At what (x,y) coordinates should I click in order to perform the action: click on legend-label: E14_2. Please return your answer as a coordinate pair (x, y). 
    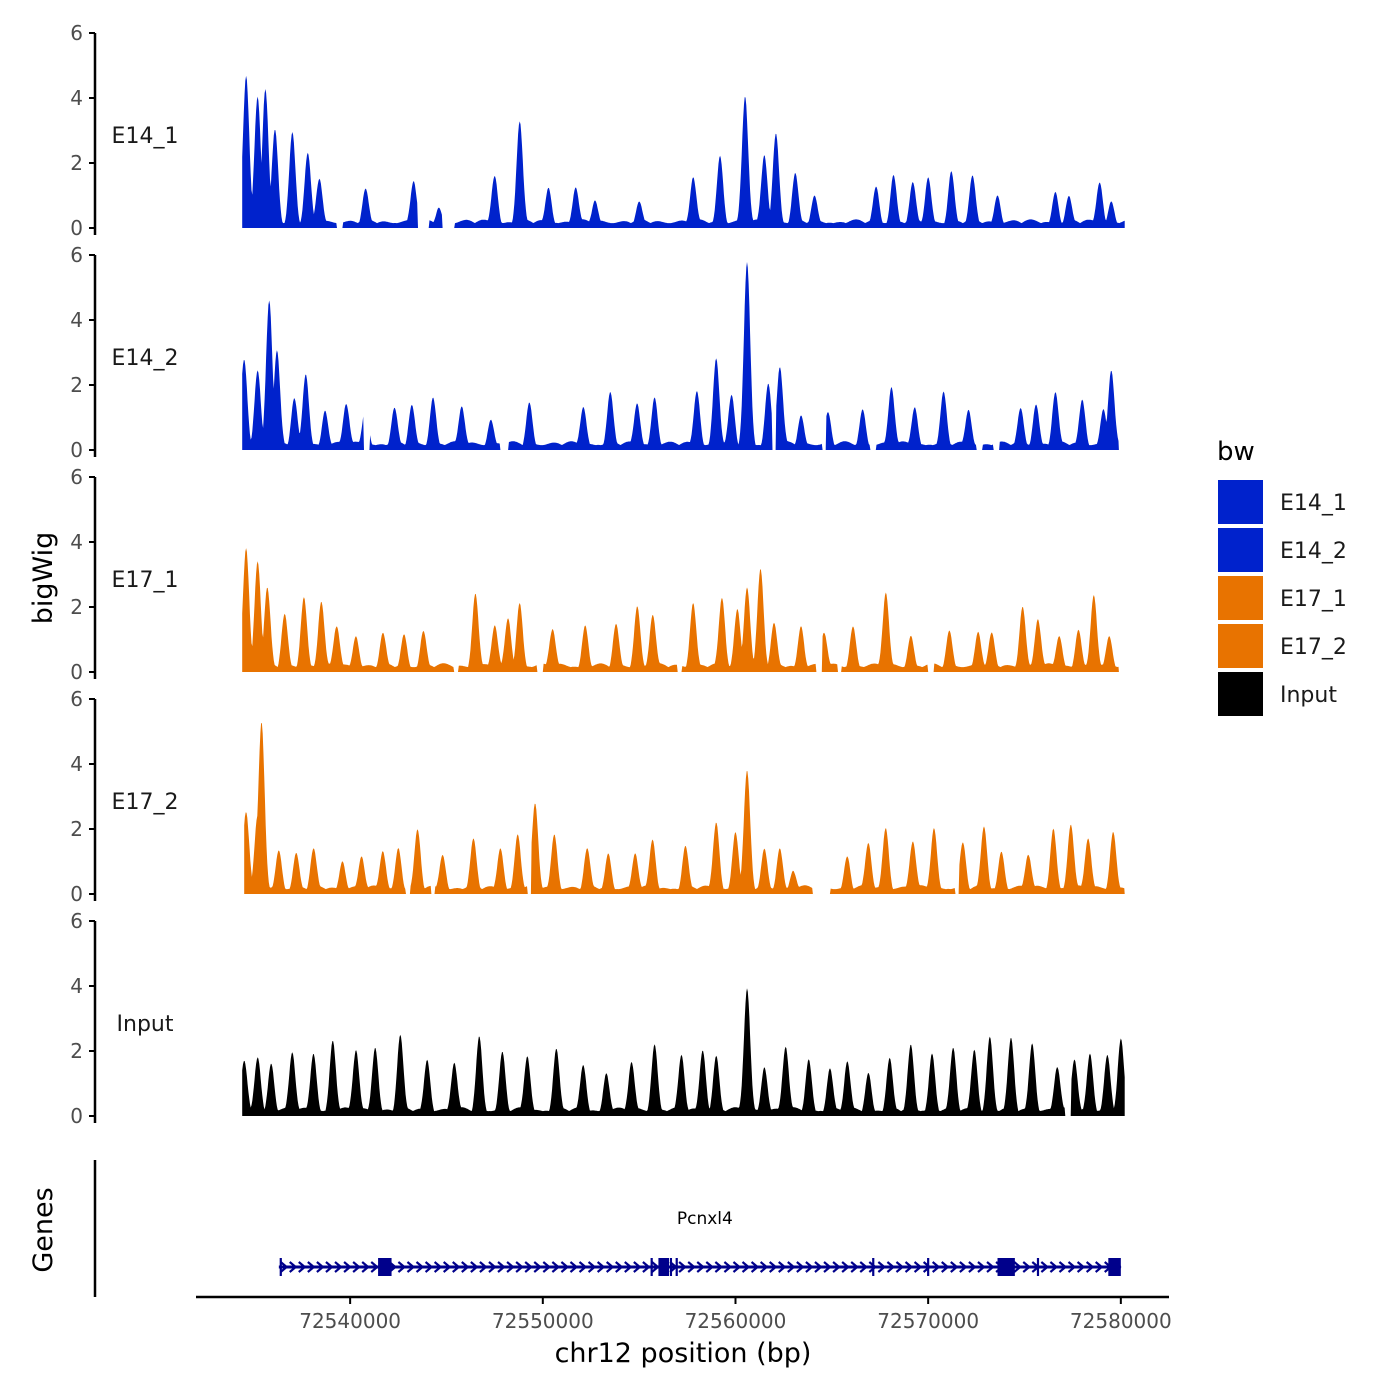
    Looking at the image, I should click on (1313, 551).